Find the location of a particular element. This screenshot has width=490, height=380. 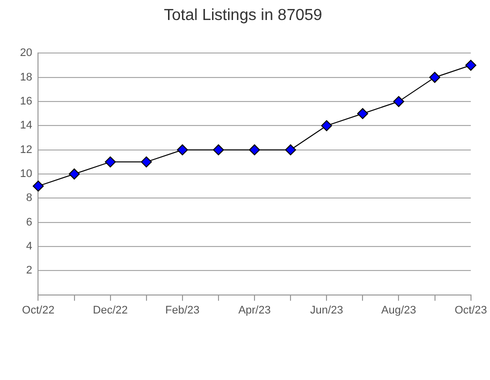

chart-title: Total Listings in 87059 is located at coordinates (243, 15).